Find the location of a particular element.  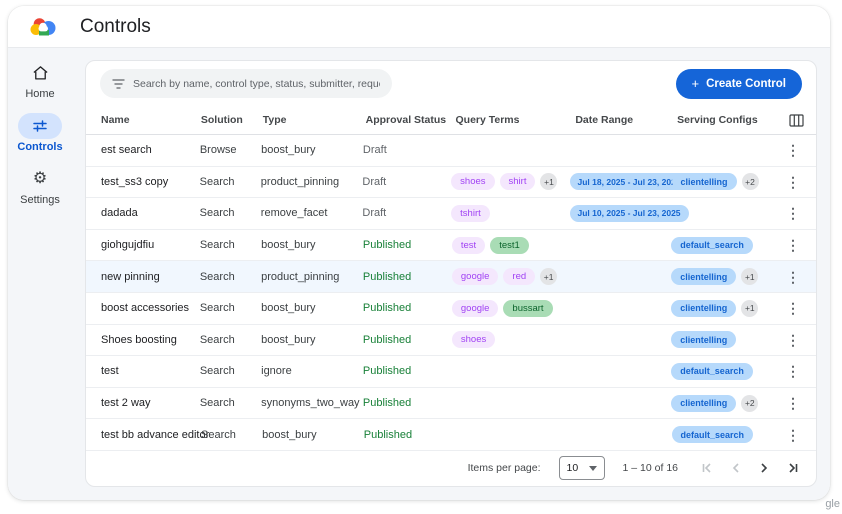

chip: test is located at coordinates (468, 245).